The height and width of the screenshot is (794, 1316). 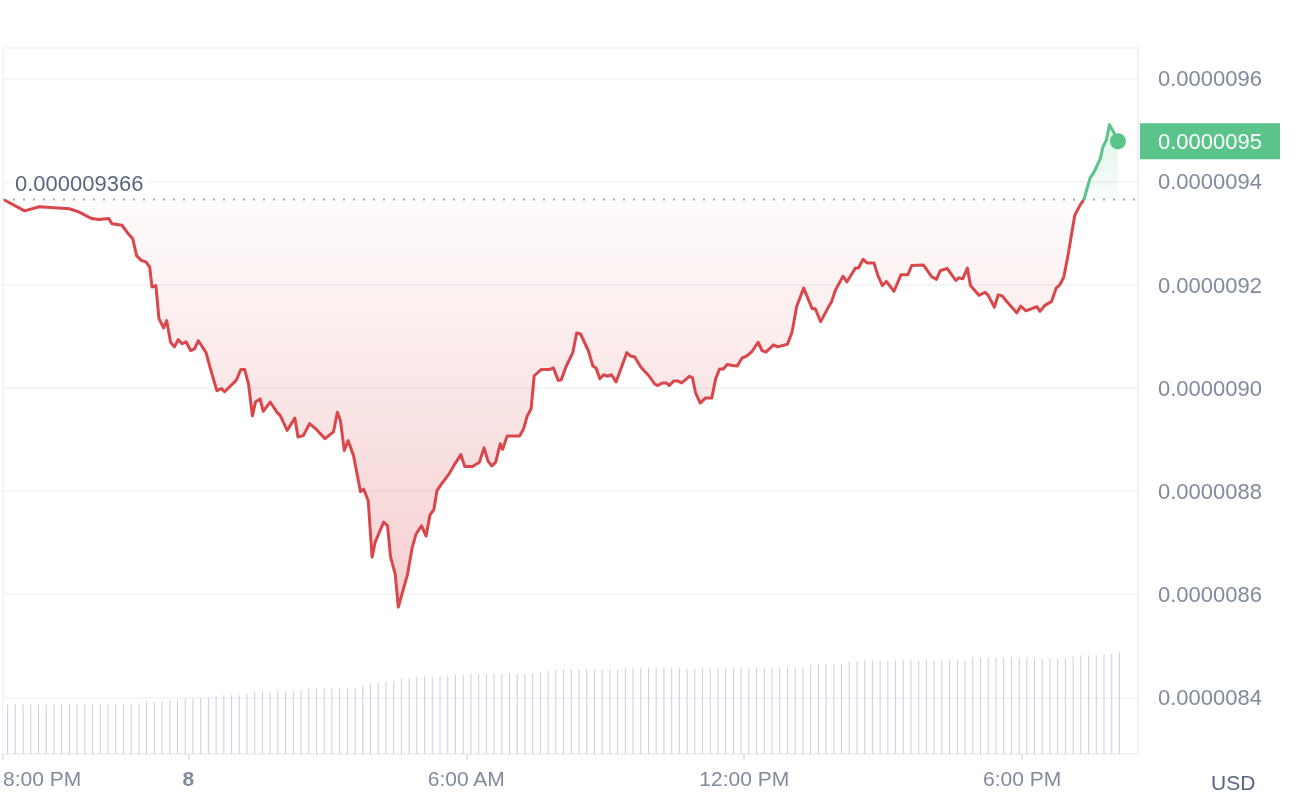 What do you see at coordinates (42, 778) in the screenshot?
I see `x-tick-label: 8:00 PM` at bounding box center [42, 778].